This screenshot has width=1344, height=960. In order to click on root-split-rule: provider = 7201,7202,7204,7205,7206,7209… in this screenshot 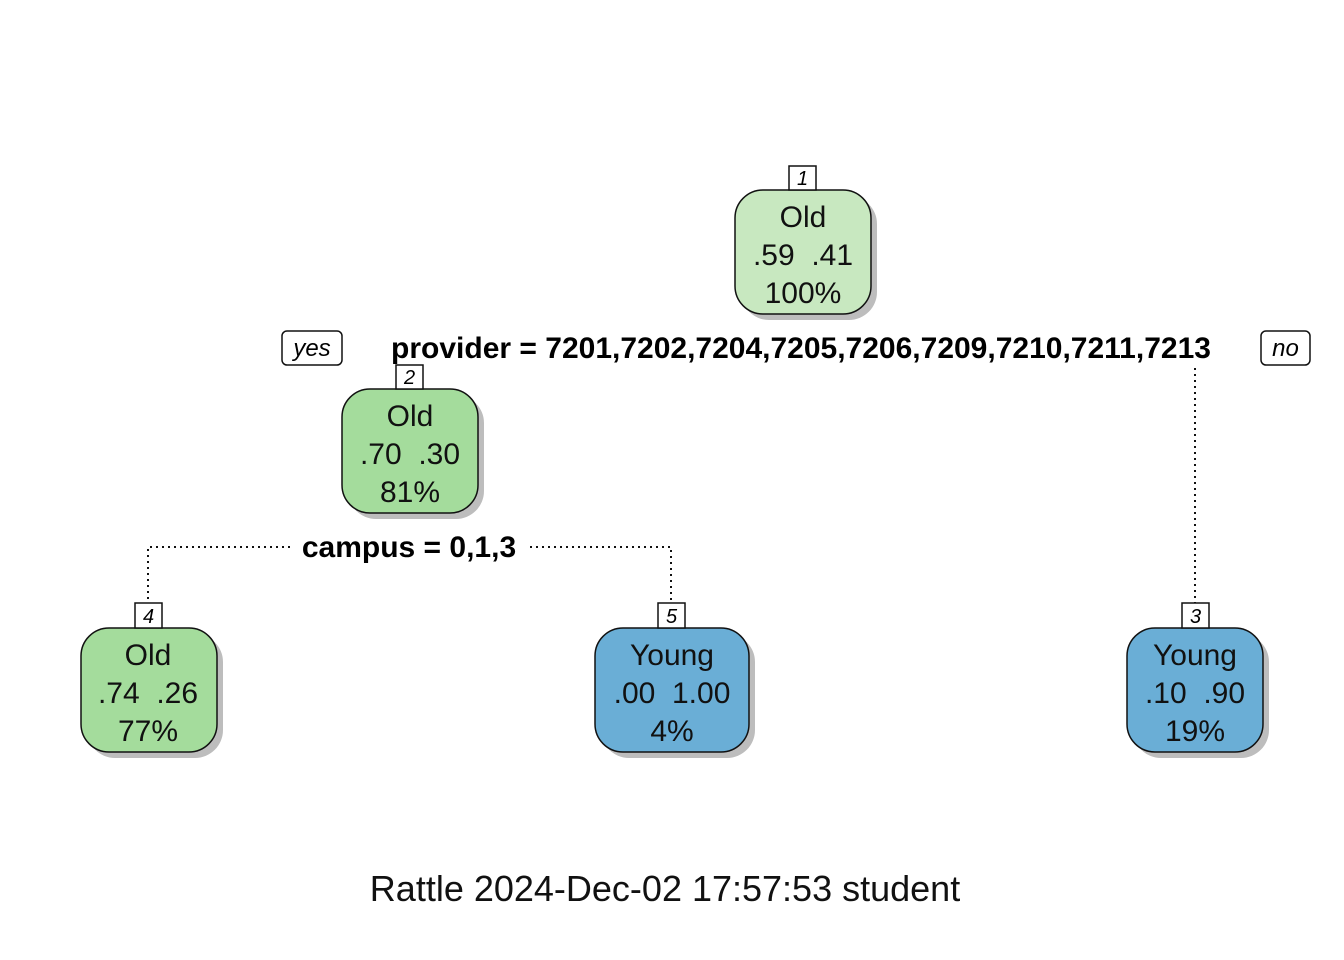, I will do `click(801, 348)`.